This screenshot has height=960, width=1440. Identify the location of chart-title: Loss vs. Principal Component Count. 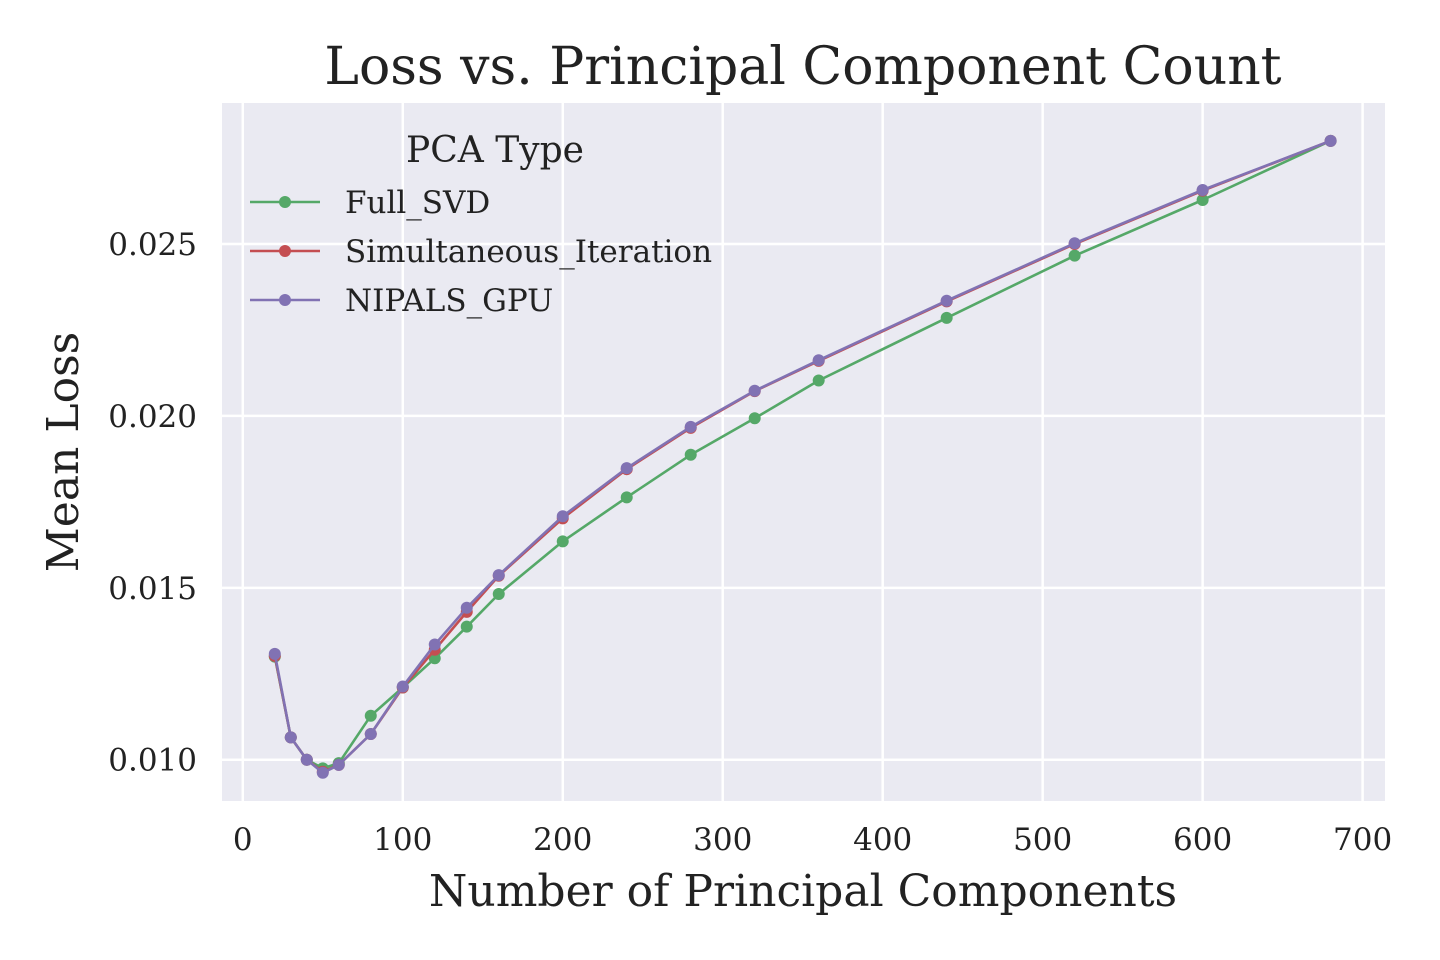
(802, 67).